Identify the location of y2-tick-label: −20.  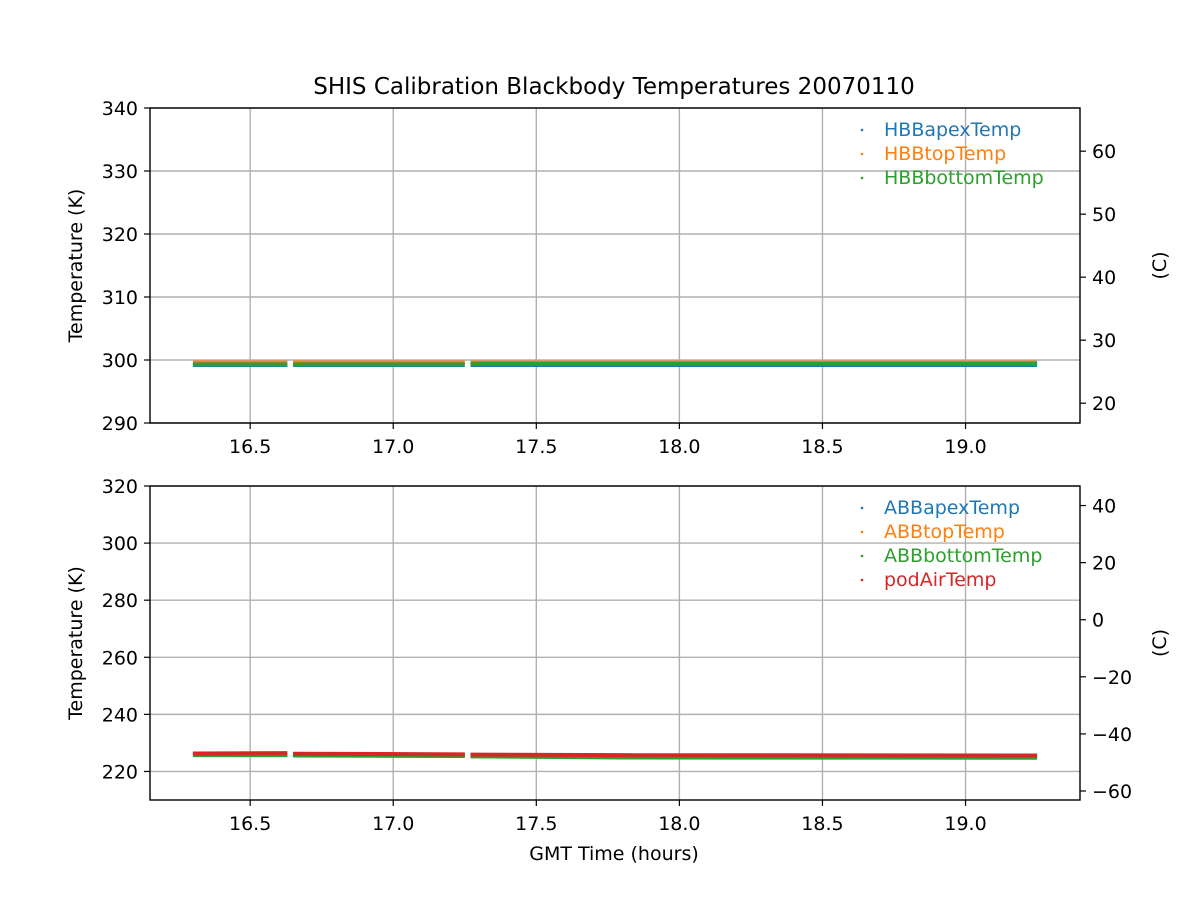
(1112, 678).